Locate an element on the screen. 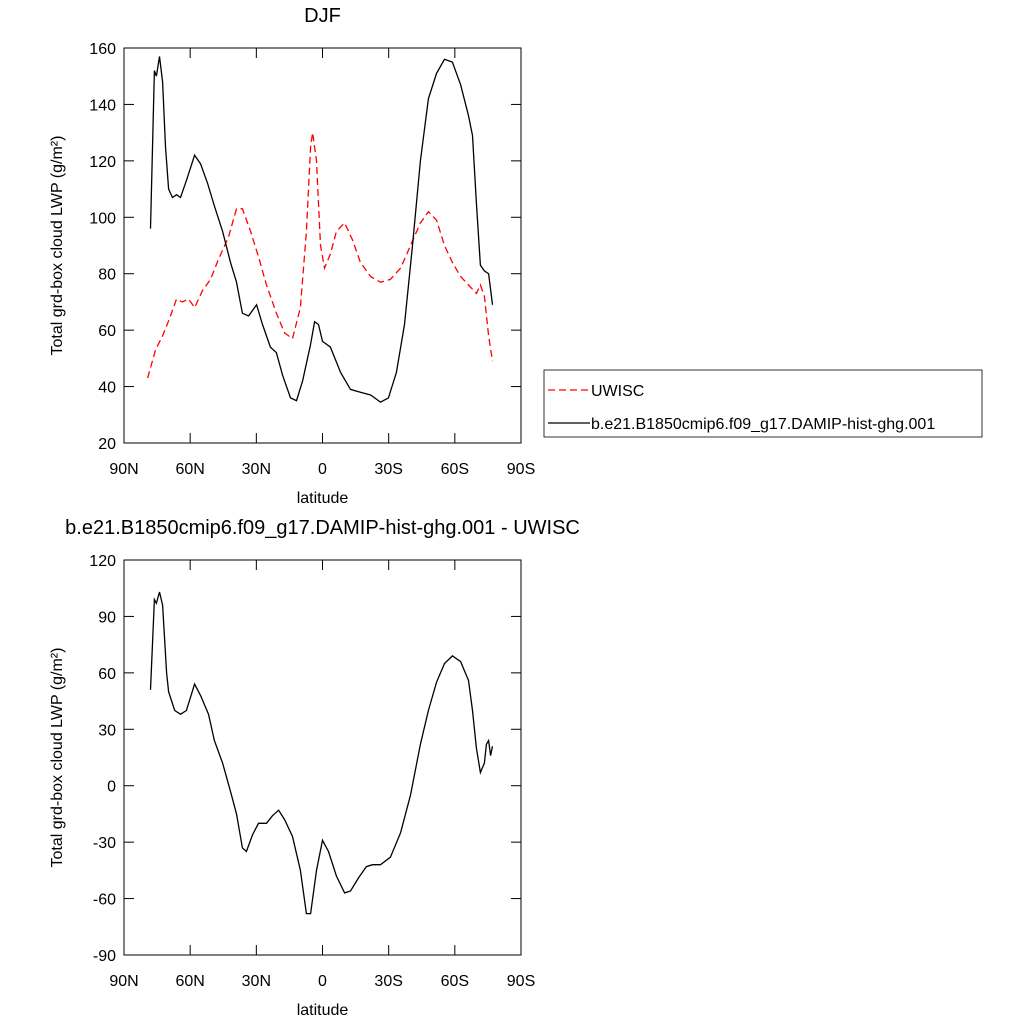 This screenshot has width=1024, height=1029. y-tick-label: 90 is located at coordinates (107, 617).